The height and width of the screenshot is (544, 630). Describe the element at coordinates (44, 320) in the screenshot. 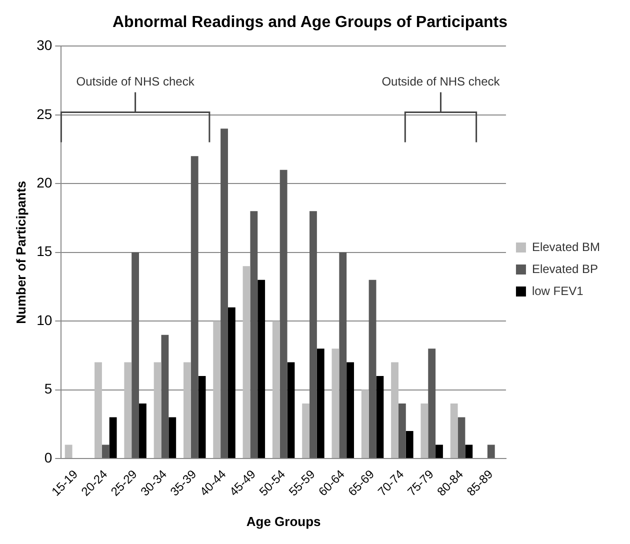

I see `y-tick-label: 10` at that location.